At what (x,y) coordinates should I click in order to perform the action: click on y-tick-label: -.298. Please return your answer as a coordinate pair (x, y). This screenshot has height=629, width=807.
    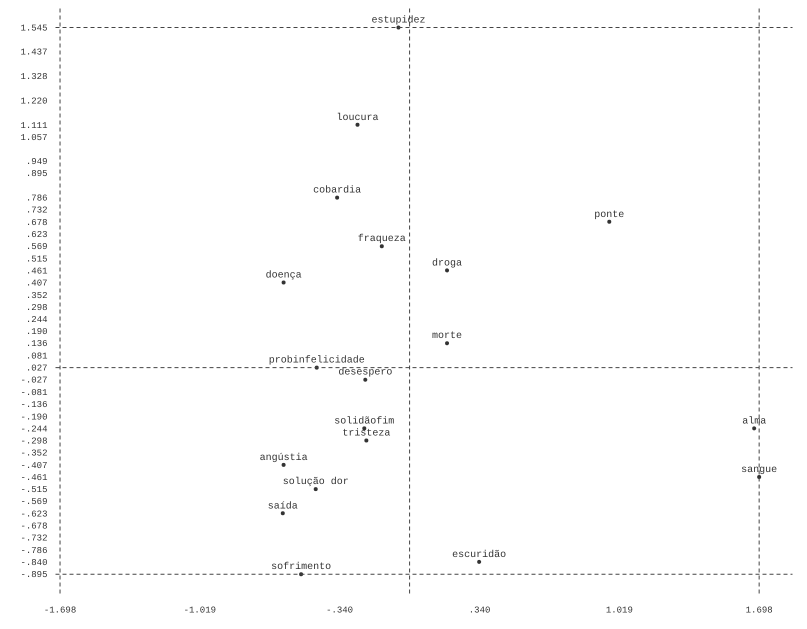
    Looking at the image, I should click on (34, 441).